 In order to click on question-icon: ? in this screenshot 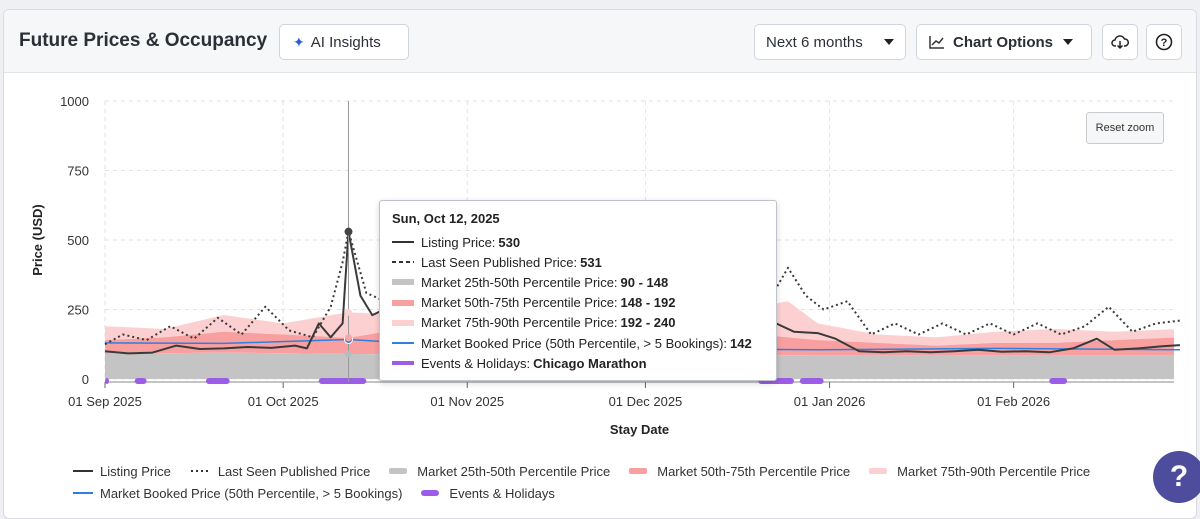, I will do `click(1179, 476)`.